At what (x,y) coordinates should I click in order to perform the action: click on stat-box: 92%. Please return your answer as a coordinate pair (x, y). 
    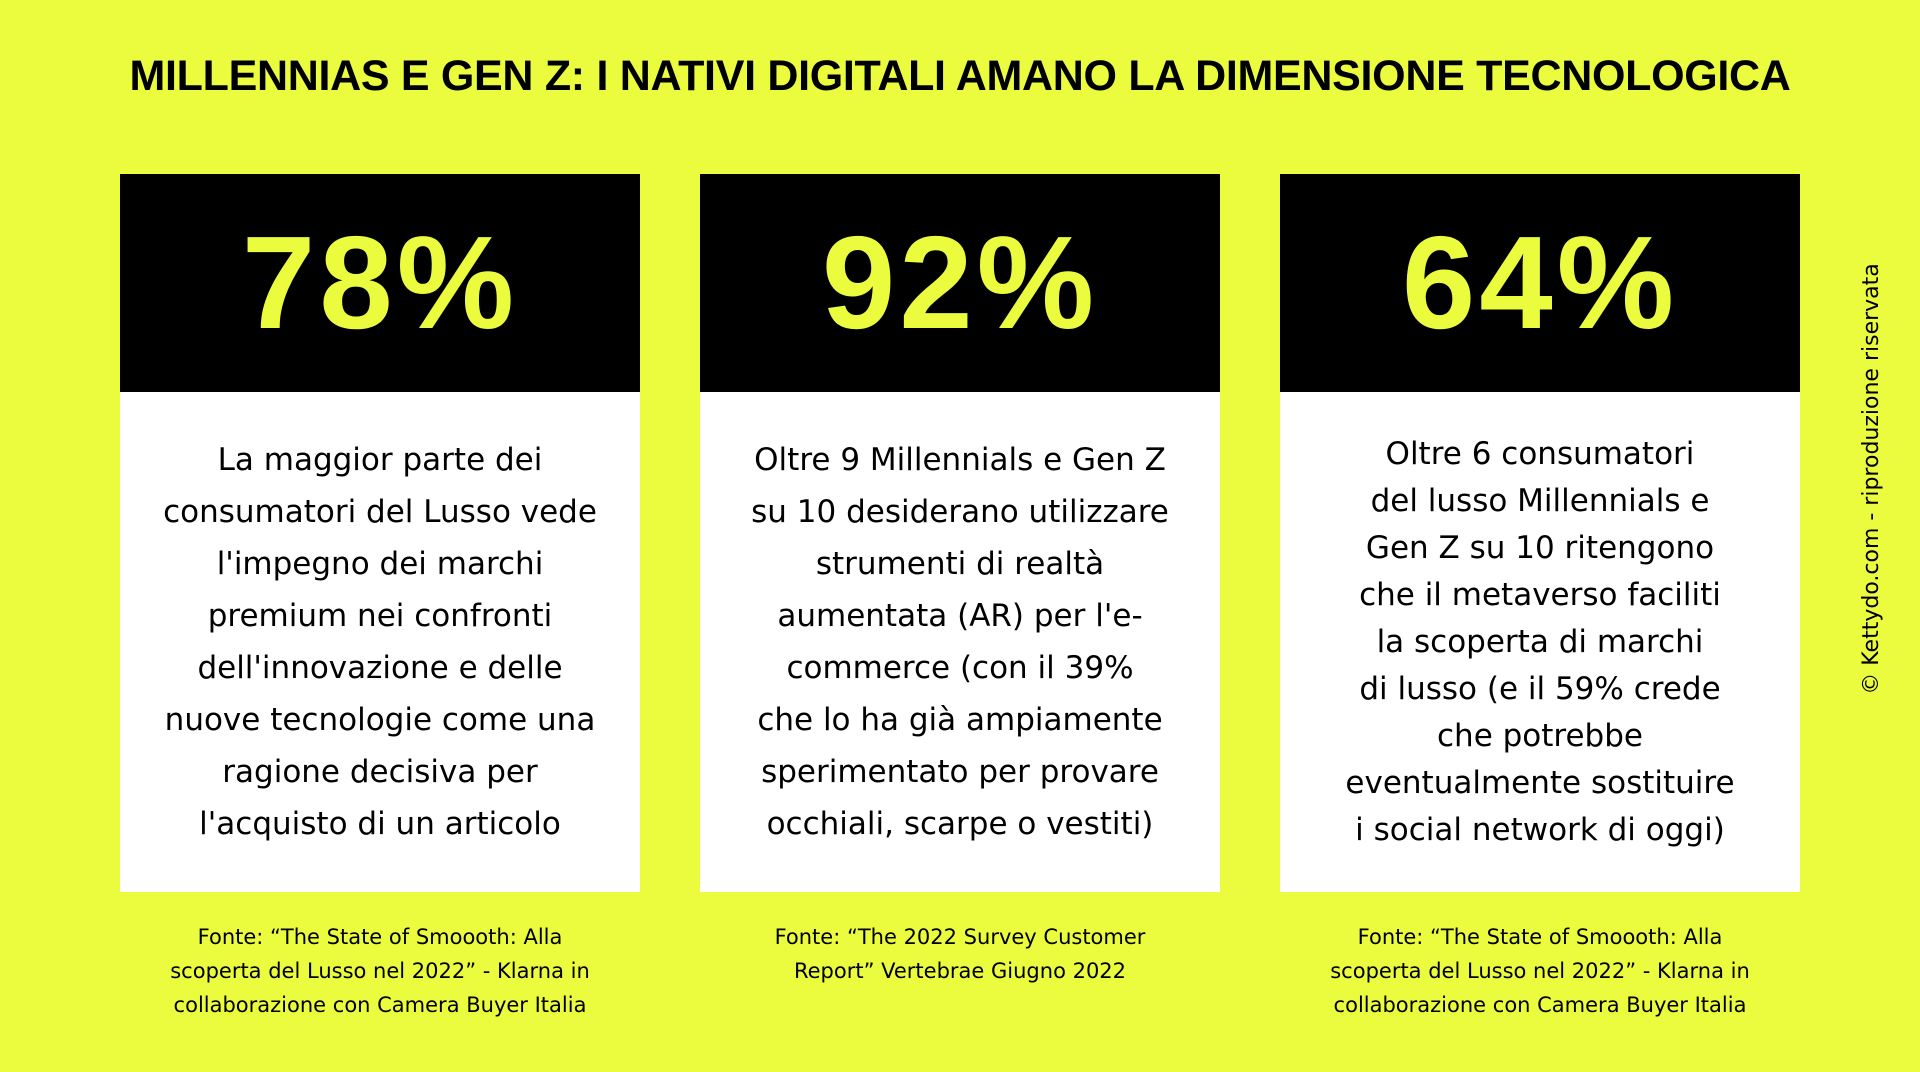
    Looking at the image, I should click on (960, 283).